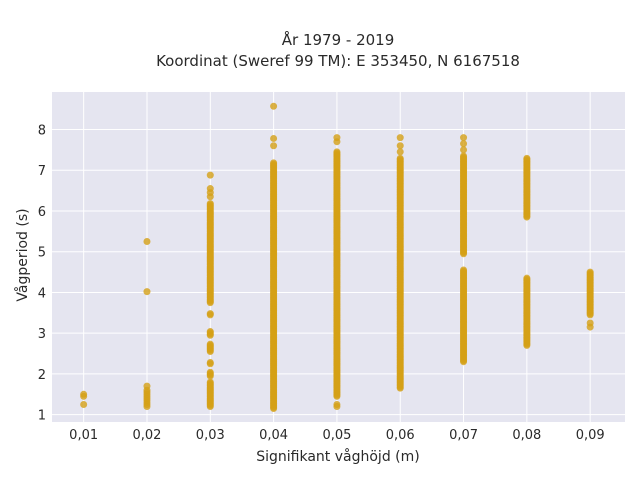 This screenshot has height=480, width=640. Describe the element at coordinates (42, 171) in the screenshot. I see `y-tick-label: 7` at that location.